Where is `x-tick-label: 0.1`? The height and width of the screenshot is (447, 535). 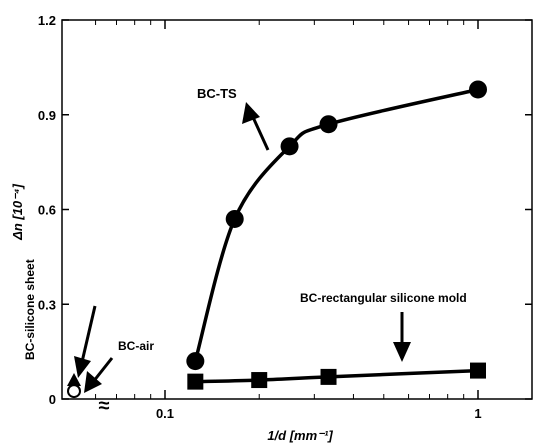 x-tick-label: 0.1 is located at coordinates (165, 413).